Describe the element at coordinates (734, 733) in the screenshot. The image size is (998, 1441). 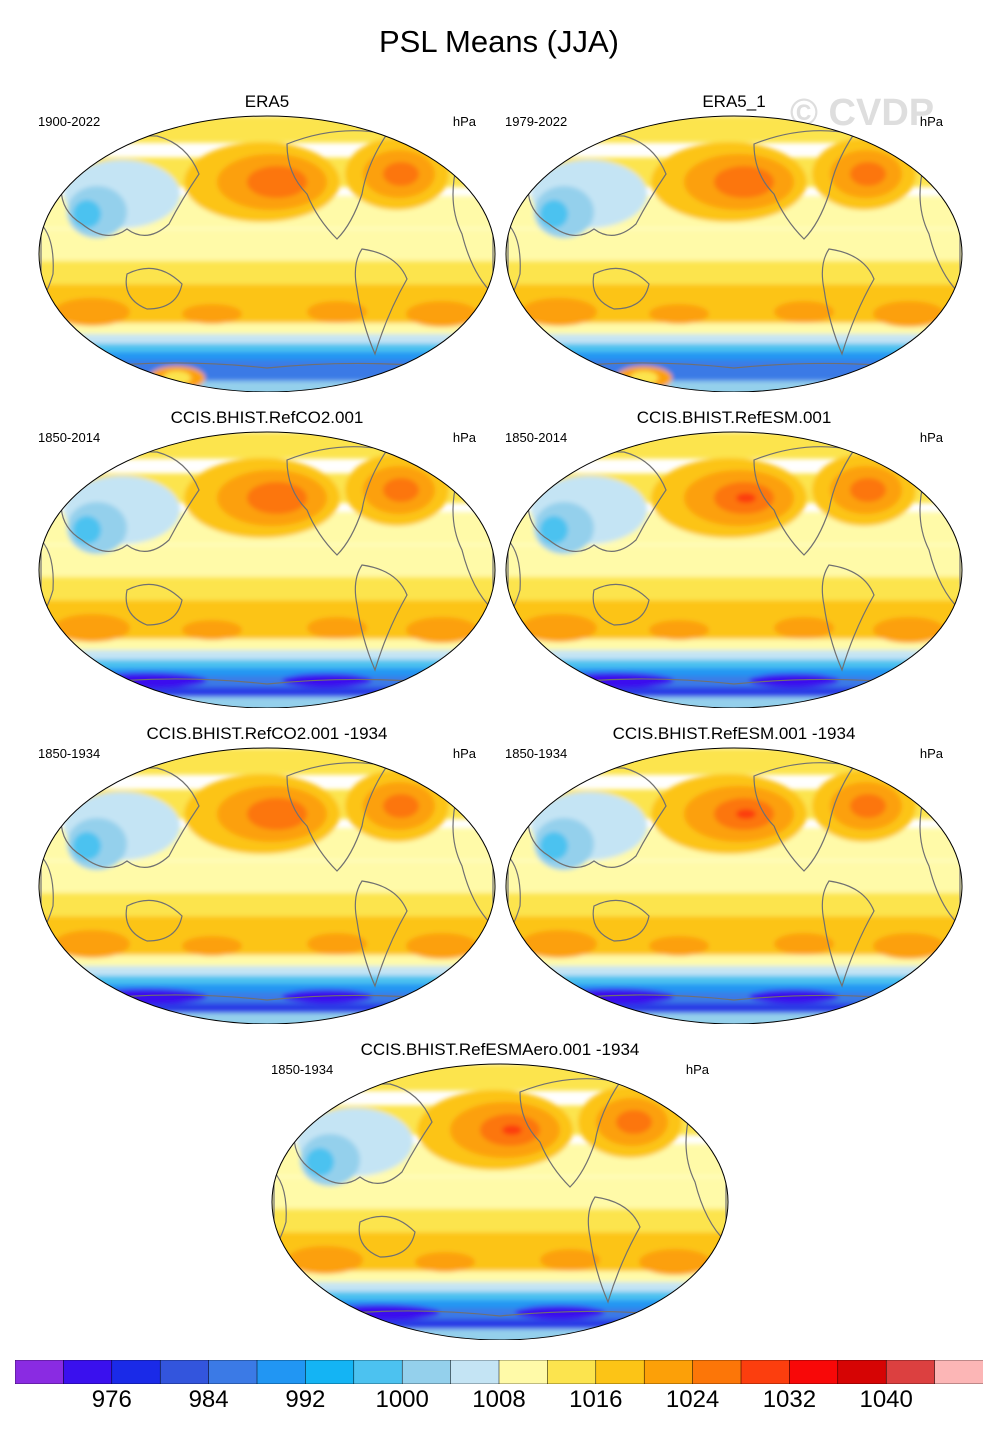
I see `panel-title: CCIS.BHIST.RefESM.001 -1934` at that location.